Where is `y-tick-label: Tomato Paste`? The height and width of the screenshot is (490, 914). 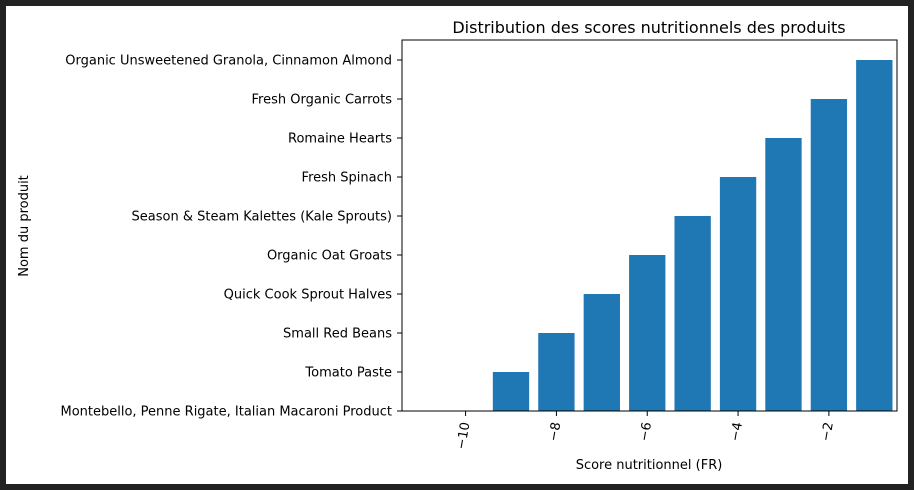
y-tick-label: Tomato Paste is located at coordinates (348, 373).